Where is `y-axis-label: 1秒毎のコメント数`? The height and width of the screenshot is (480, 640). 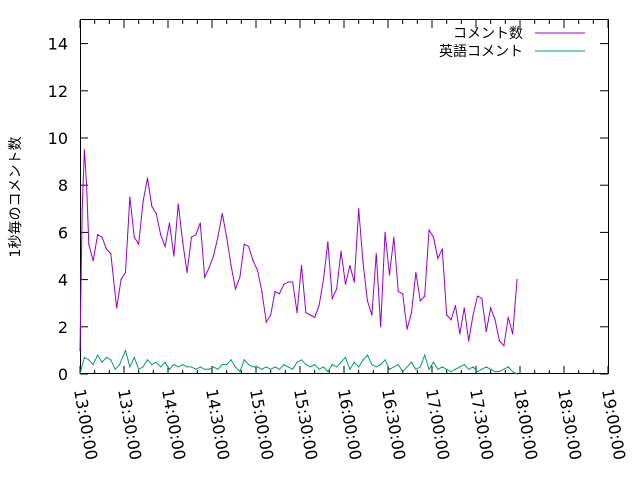
y-axis-label: 1秒毎のコメント数 is located at coordinates (16, 197).